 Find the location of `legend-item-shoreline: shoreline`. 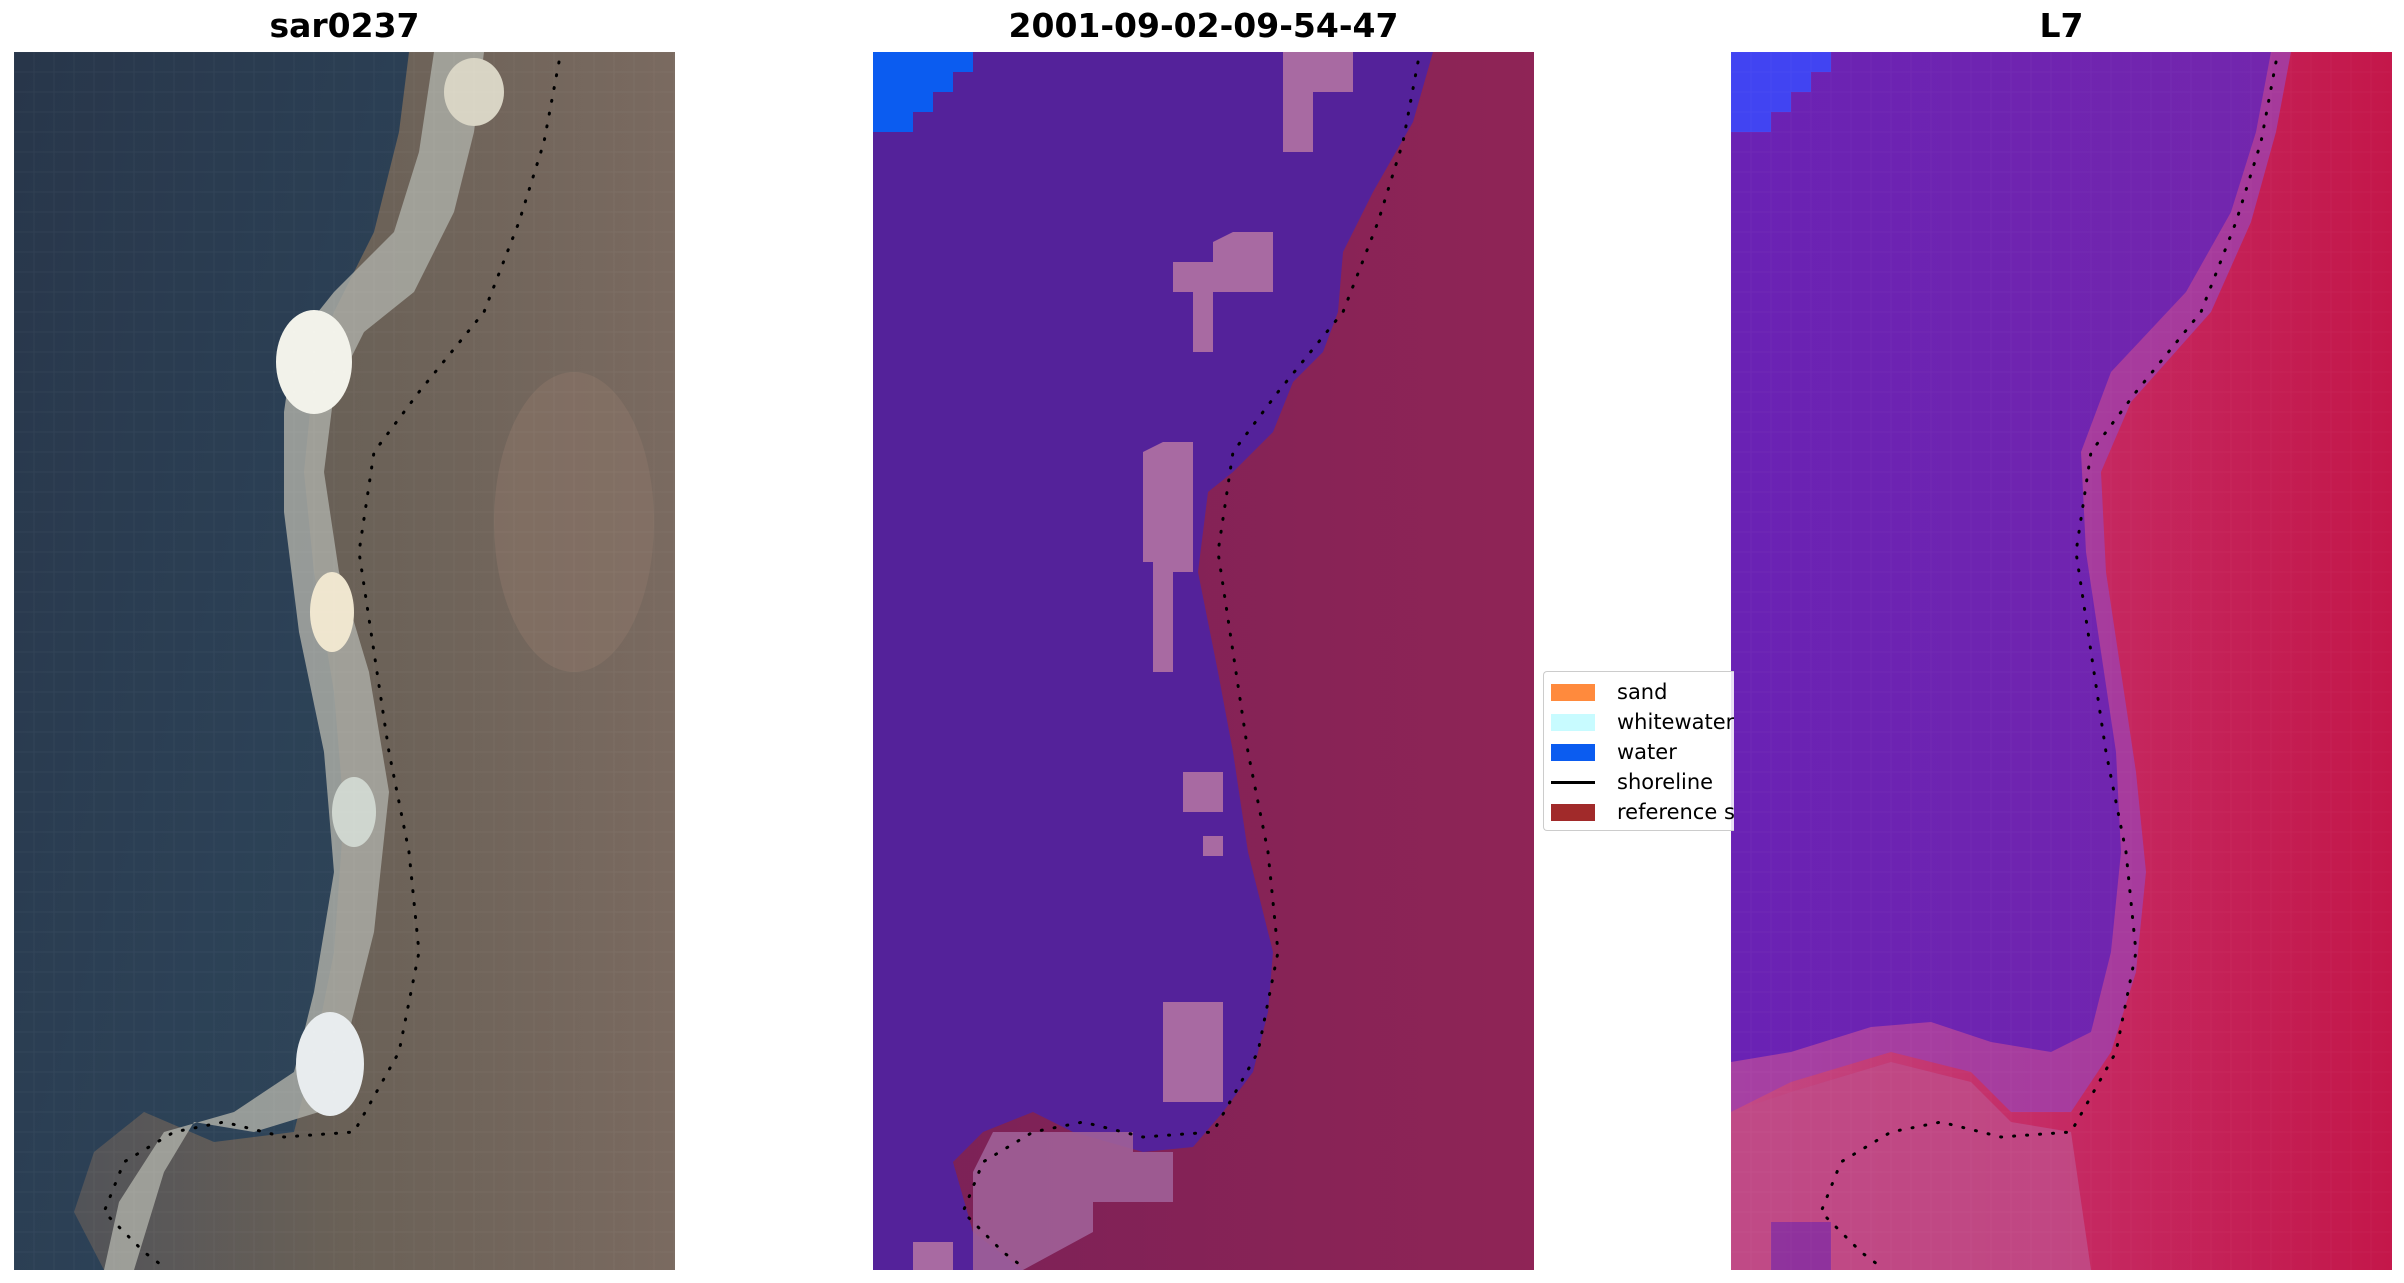

legend-item-shoreline: shoreline is located at coordinates (1632, 782).